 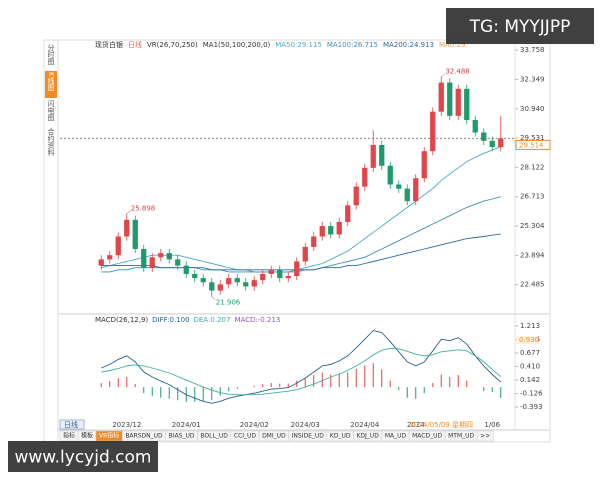 I want to click on y-tick-label: -0.393, so click(x=531, y=407).